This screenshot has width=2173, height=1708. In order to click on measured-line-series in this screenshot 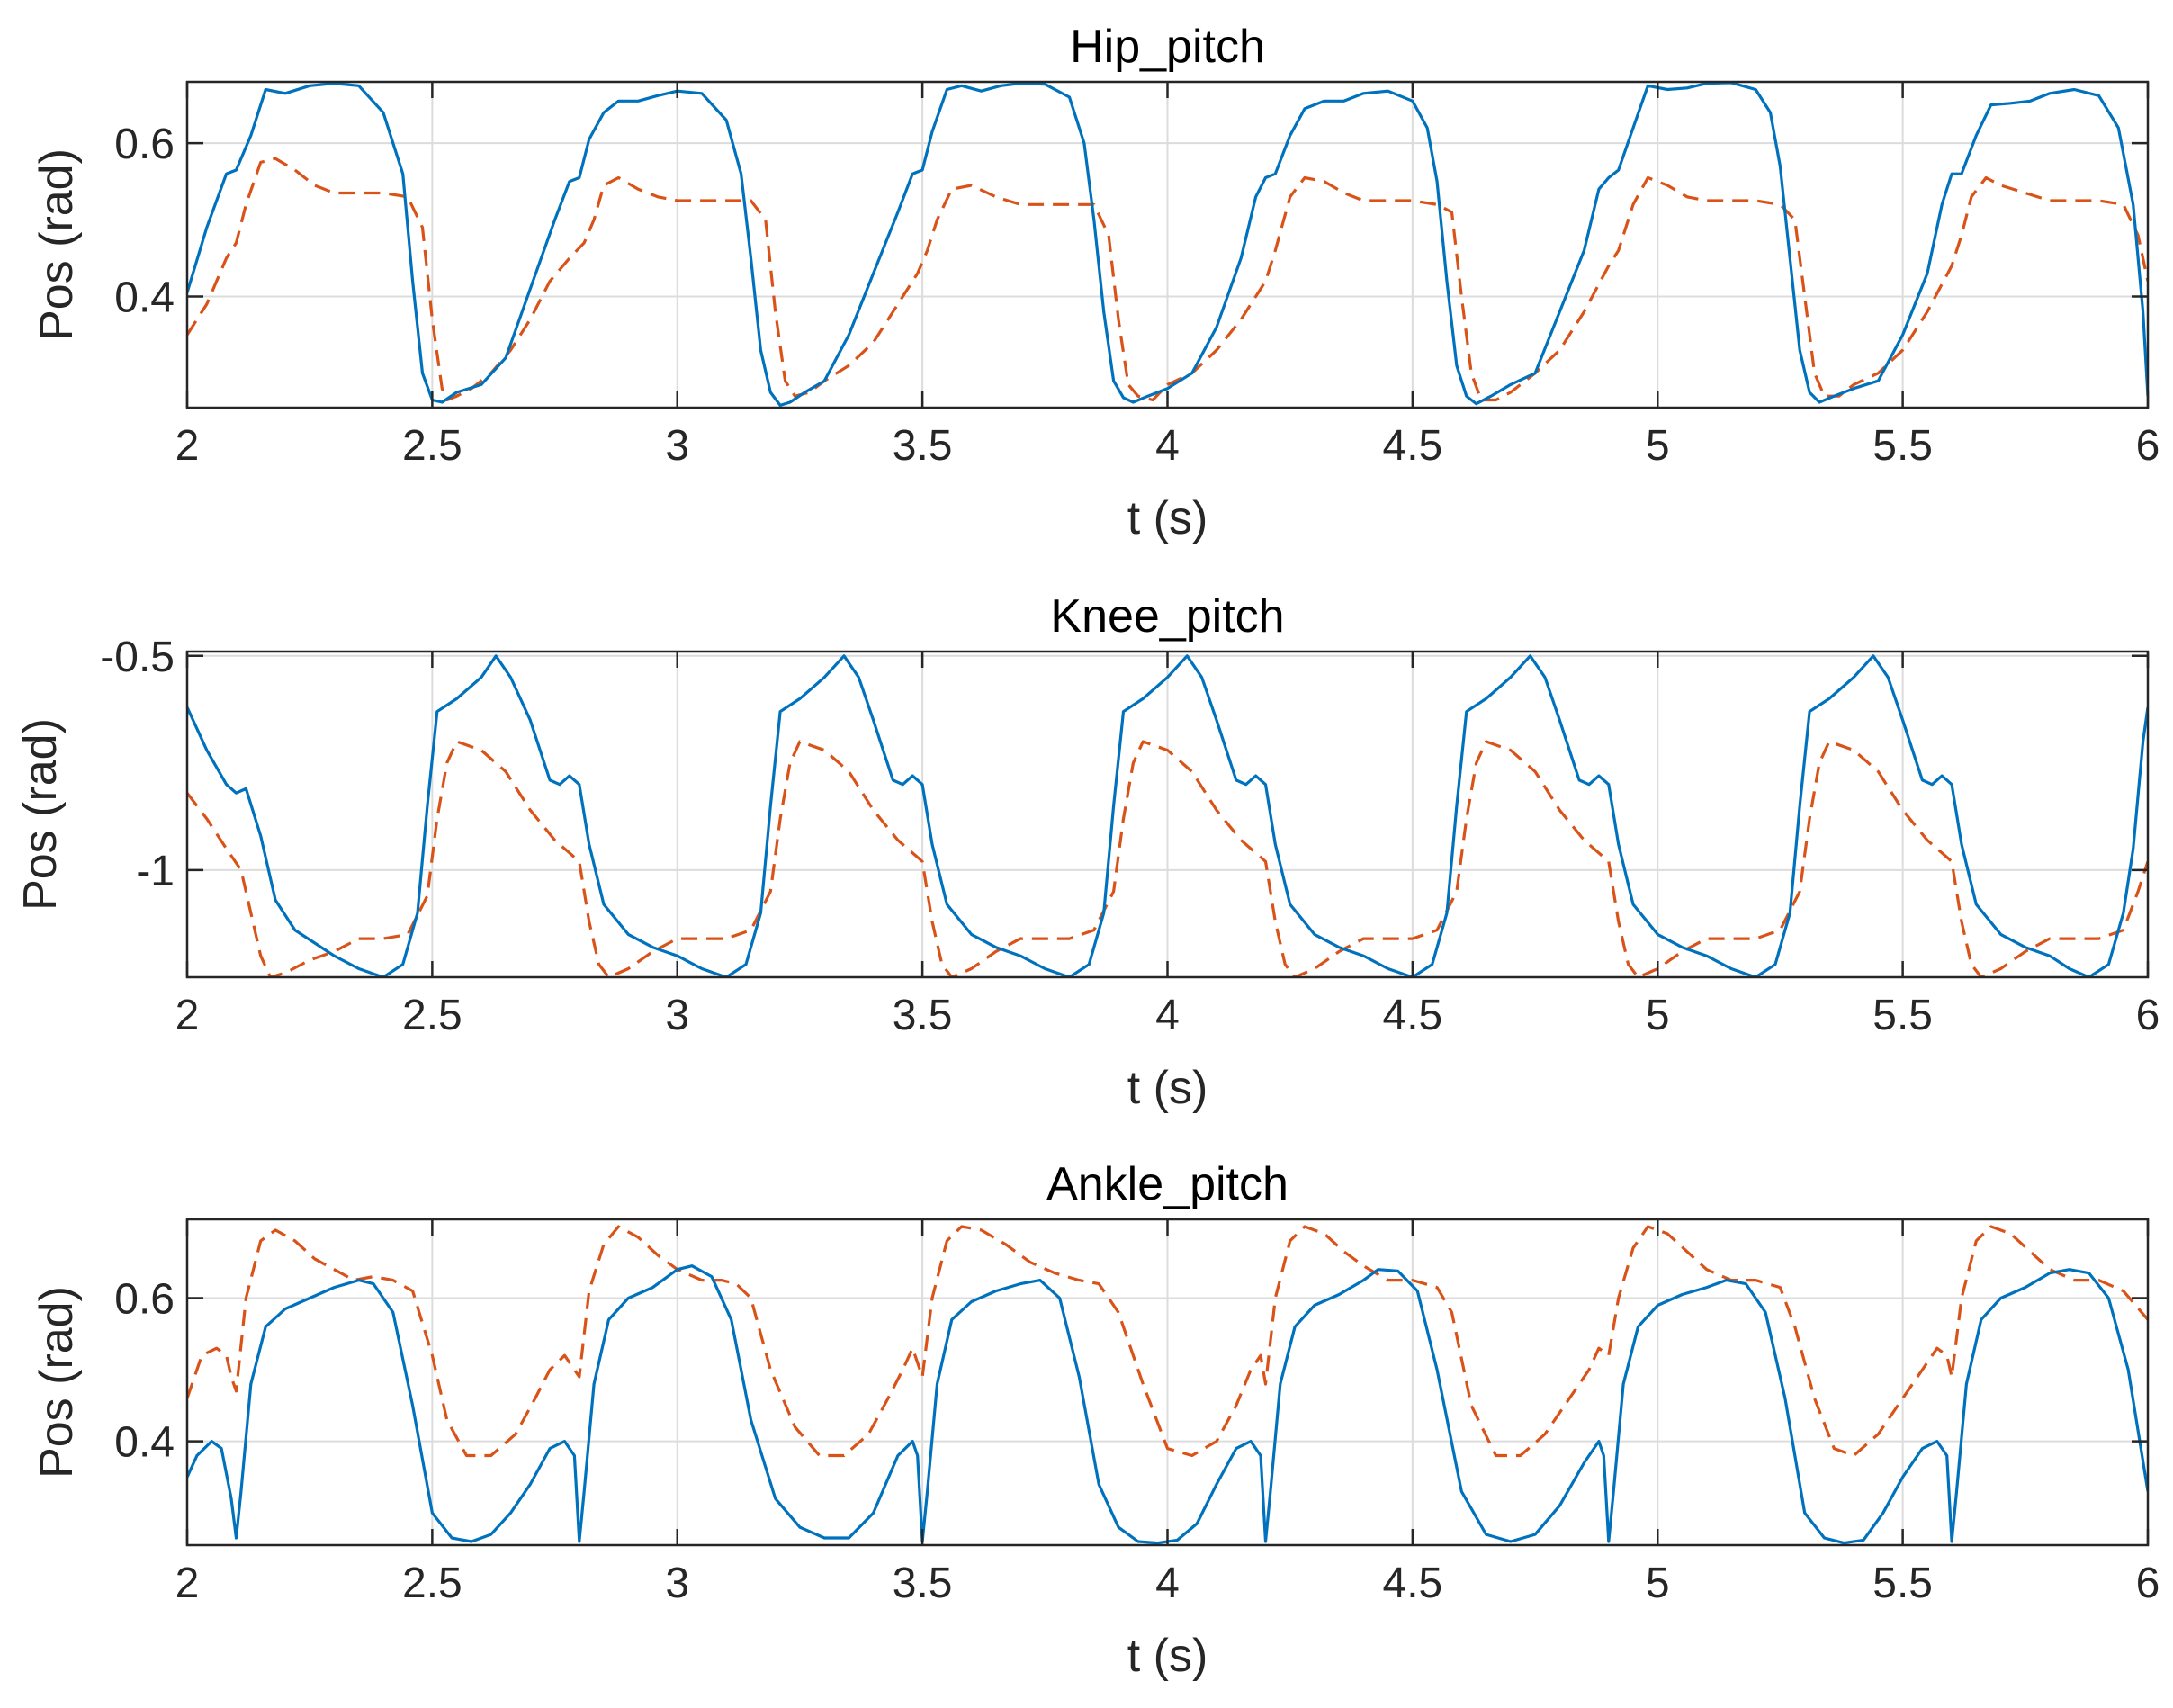, I will do `click(1168, 1404)`.